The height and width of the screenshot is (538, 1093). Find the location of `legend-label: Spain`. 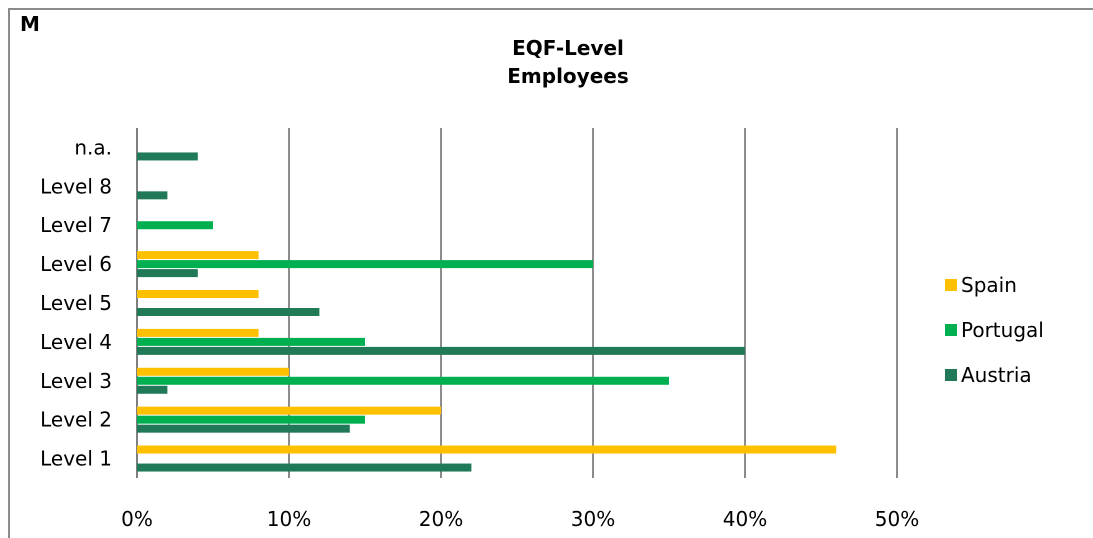

legend-label: Spain is located at coordinates (989, 284).